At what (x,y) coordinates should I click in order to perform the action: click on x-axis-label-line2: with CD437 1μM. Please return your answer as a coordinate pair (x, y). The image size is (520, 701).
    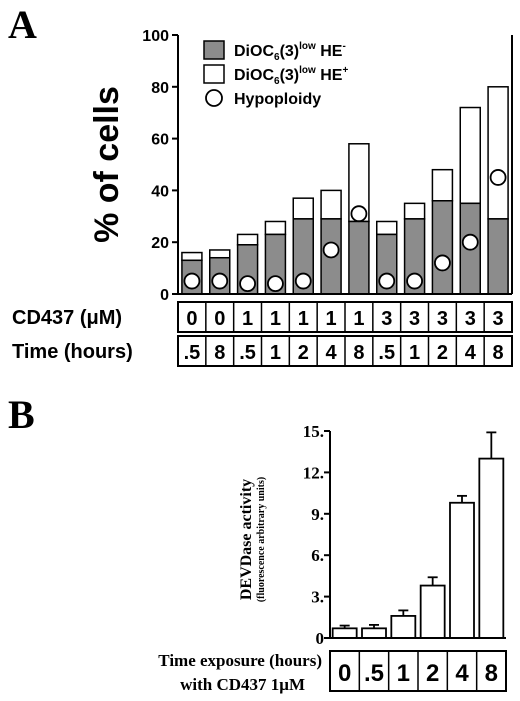
    Looking at the image, I should click on (242, 684).